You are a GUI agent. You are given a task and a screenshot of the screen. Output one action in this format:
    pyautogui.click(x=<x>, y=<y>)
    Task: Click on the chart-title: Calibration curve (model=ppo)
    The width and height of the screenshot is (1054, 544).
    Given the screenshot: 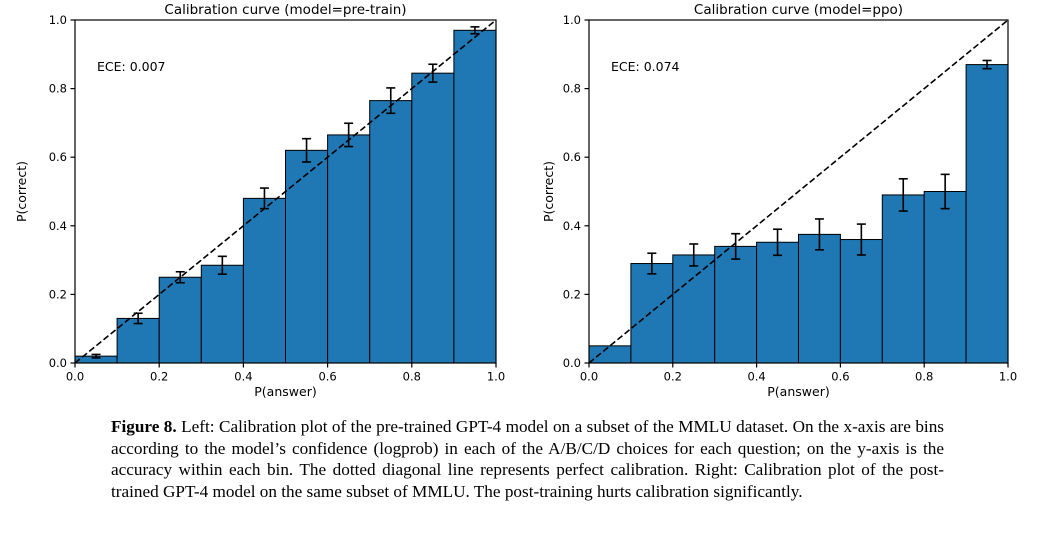 What is the action you would take?
    pyautogui.click(x=798, y=10)
    